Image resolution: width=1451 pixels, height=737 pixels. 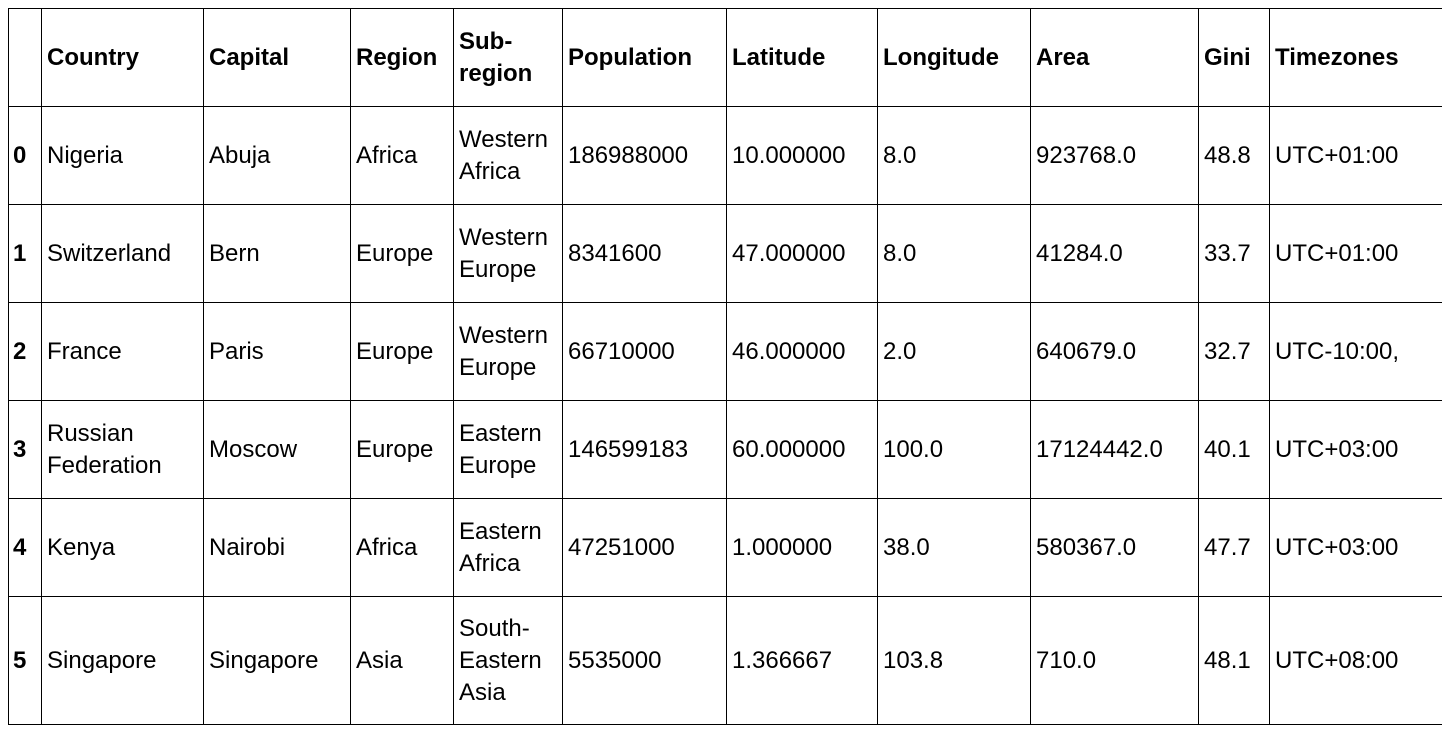 I want to click on cell-population: 146599183, so click(x=644, y=449).